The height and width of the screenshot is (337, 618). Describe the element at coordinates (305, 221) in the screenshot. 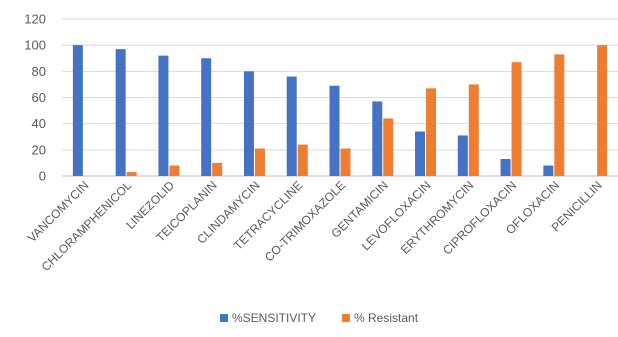

I see `category-label: CO-TRIMOXAZOLE` at that location.